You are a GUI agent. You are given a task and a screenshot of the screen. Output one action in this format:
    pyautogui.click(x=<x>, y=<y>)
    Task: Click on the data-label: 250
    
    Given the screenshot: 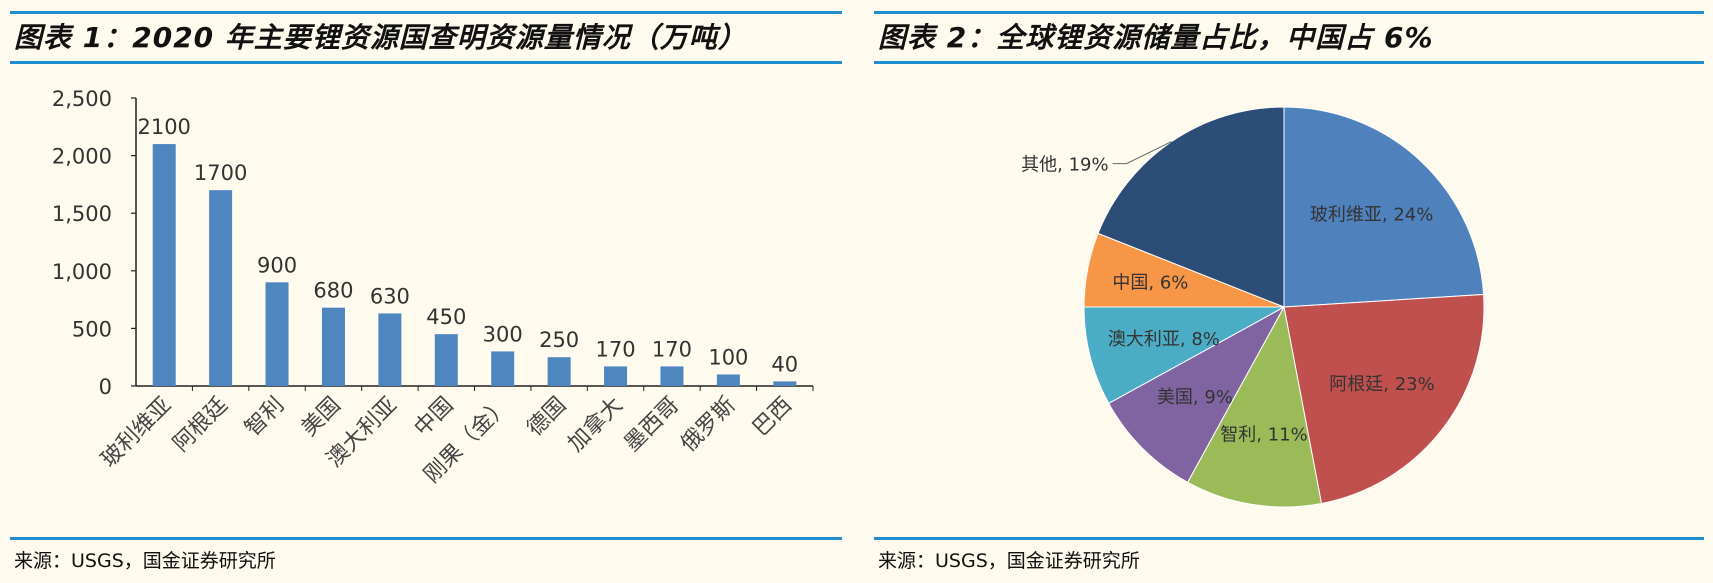 What is the action you would take?
    pyautogui.click(x=559, y=340)
    